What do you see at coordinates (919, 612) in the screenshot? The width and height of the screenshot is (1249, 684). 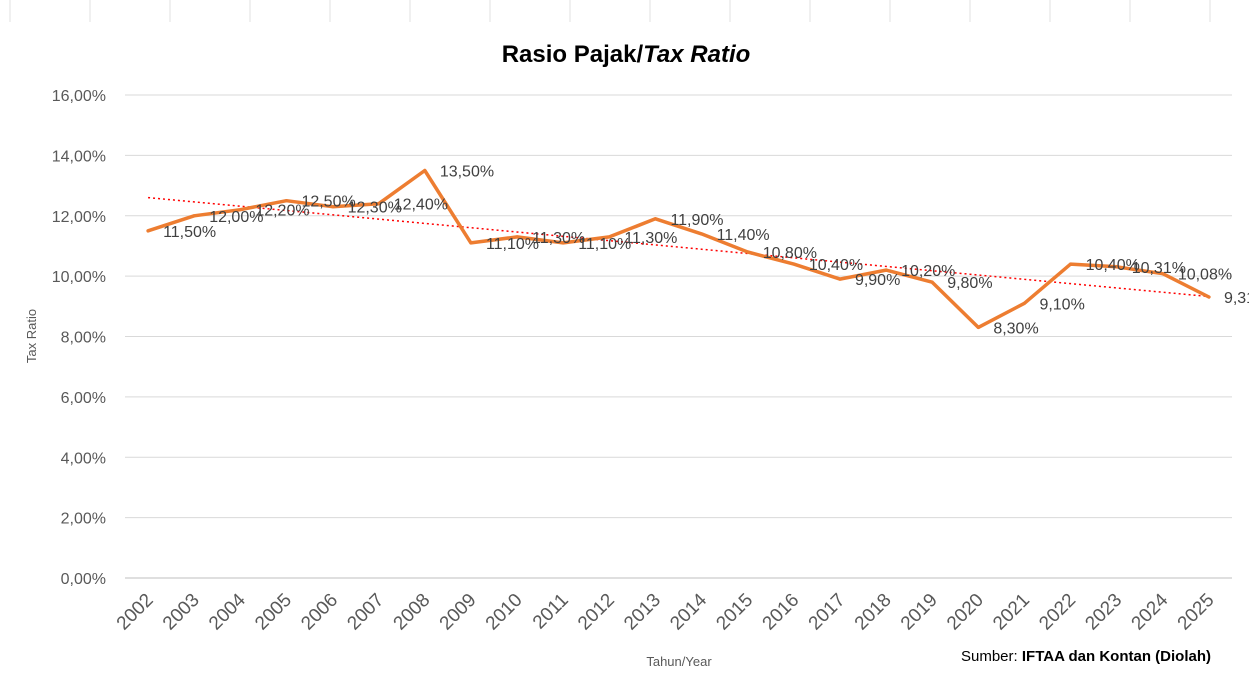 I see `x-tick-label: 2019` at bounding box center [919, 612].